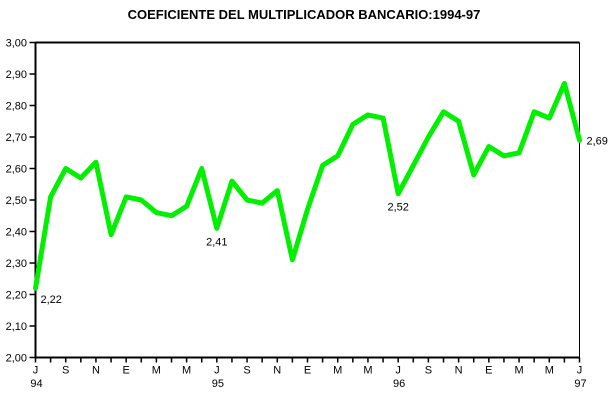  I want to click on year-label: 97, so click(580, 384).